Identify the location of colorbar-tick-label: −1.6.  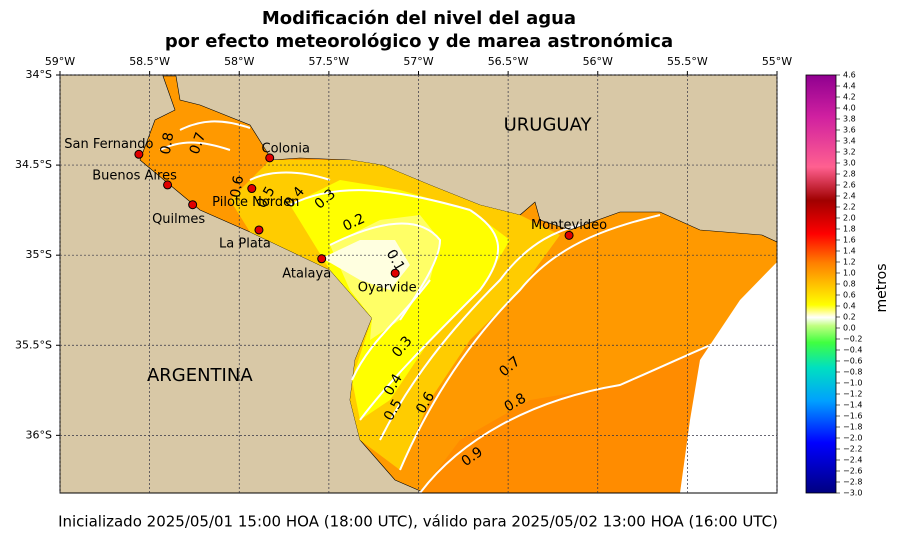
(852, 416).